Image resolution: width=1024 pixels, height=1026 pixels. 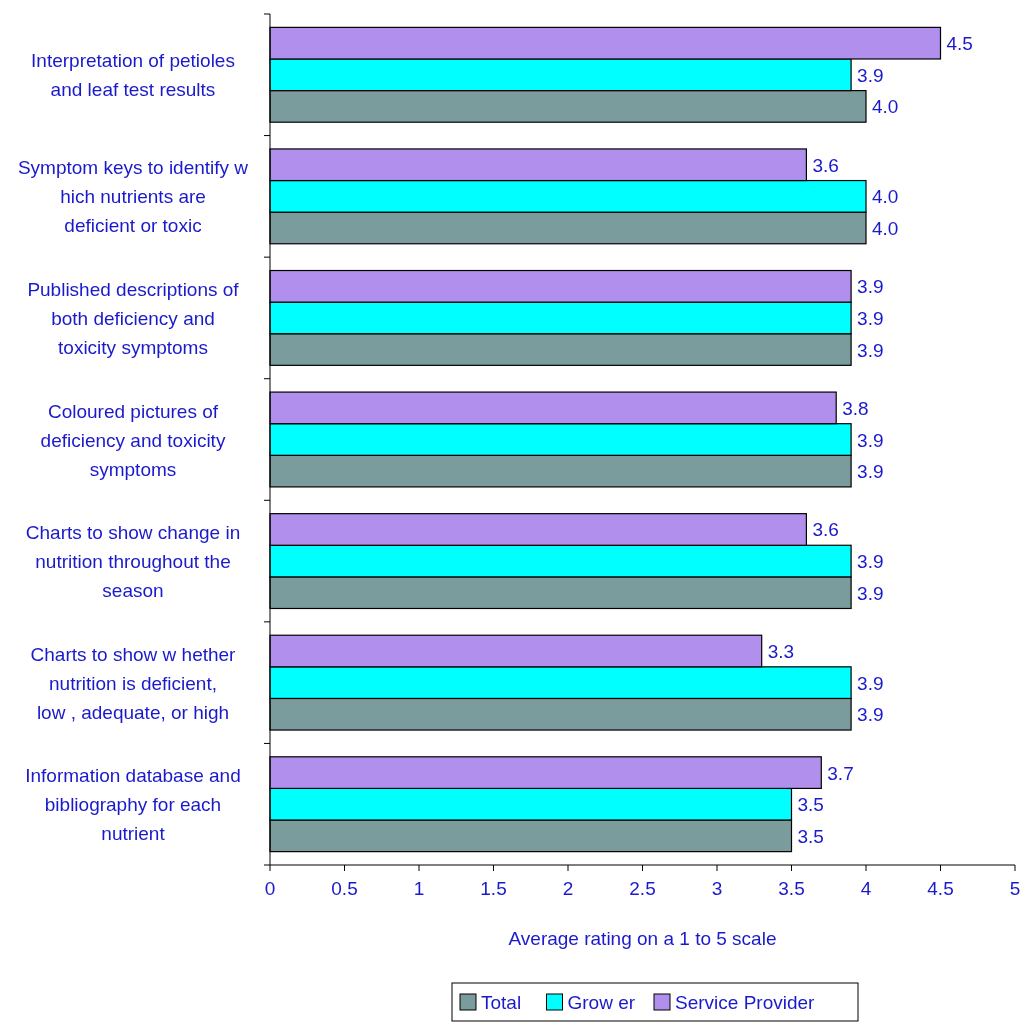 I want to click on x-axis-title: Average rating on a 1 to 5 scale, so click(x=642, y=938).